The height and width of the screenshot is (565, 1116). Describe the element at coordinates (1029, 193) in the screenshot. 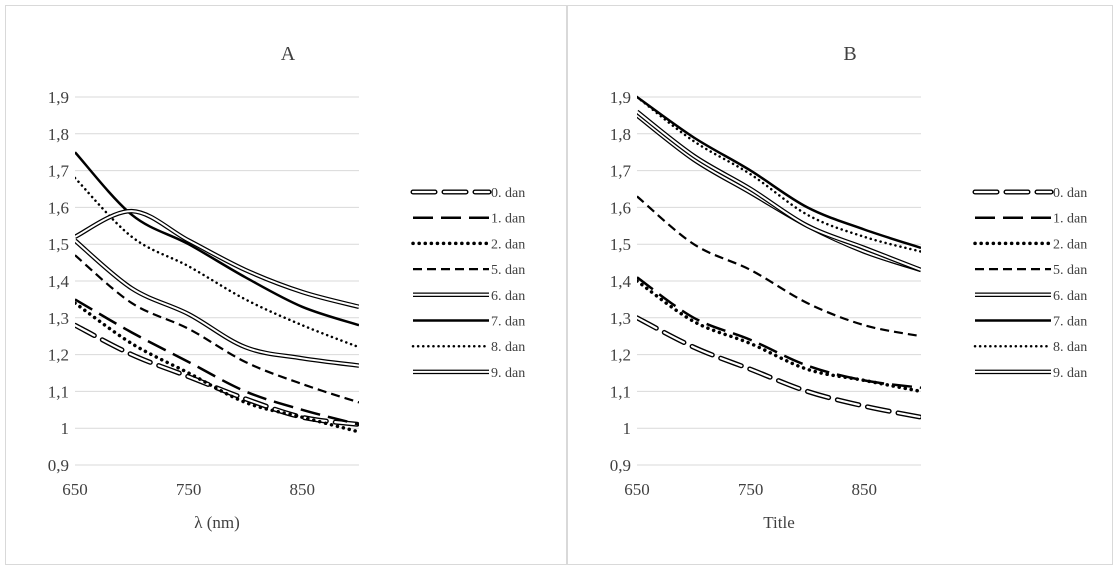

I see `chart-b-legend-item: 0. dan` at that location.